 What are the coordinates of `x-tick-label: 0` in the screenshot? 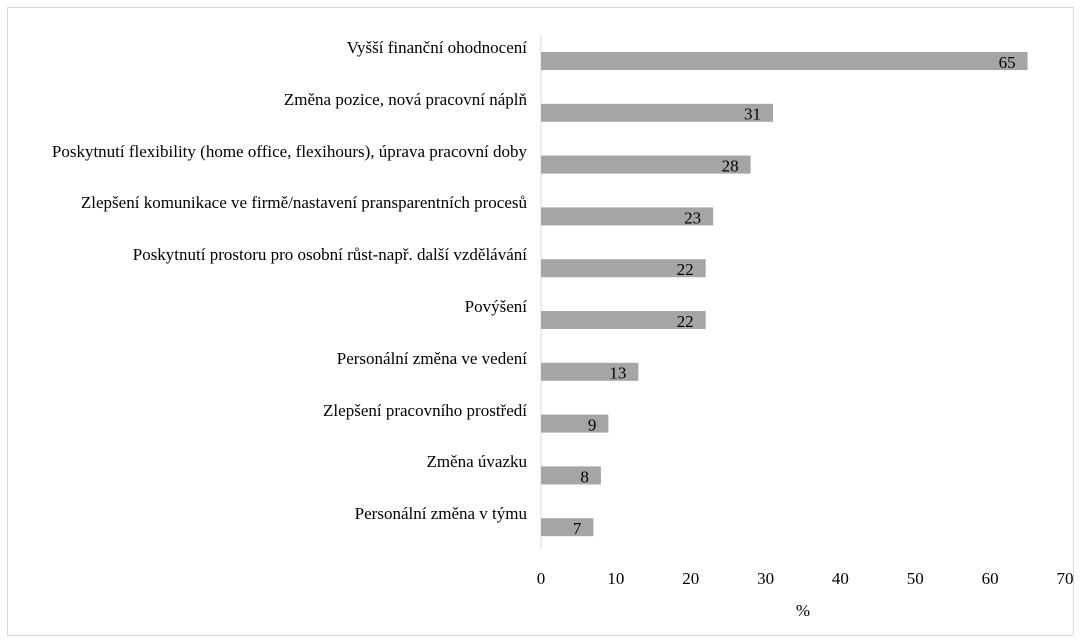 It's located at (541, 578).